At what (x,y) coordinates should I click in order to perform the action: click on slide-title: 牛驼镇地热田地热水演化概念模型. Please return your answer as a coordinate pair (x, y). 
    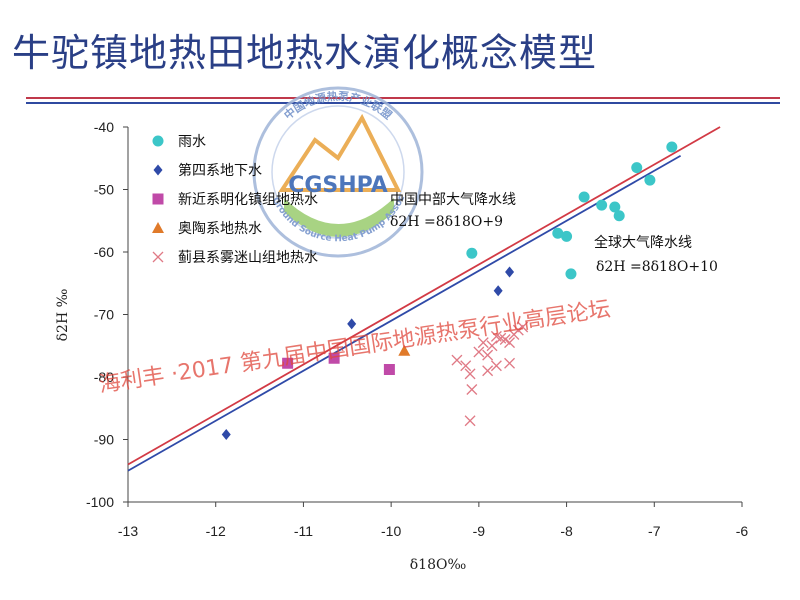
    Looking at the image, I should click on (305, 53).